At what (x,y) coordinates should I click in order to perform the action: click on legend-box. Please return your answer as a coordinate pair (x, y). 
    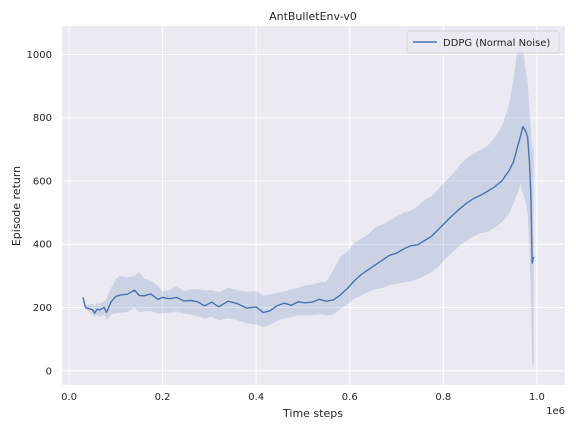
    Looking at the image, I should click on (483, 42).